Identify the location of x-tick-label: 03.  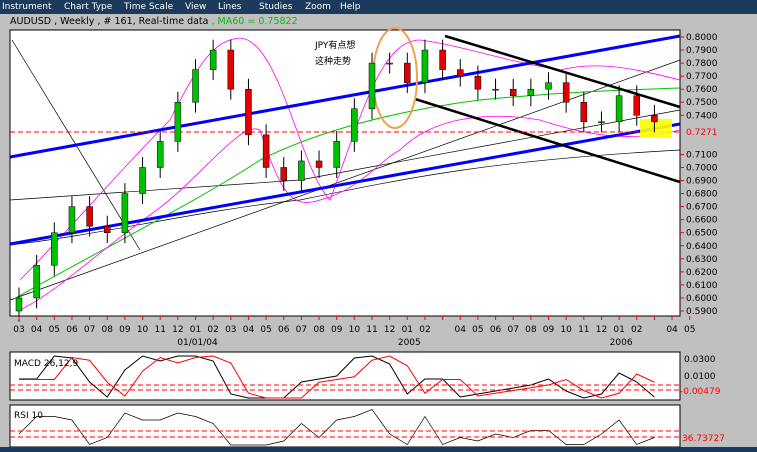
(230, 330).